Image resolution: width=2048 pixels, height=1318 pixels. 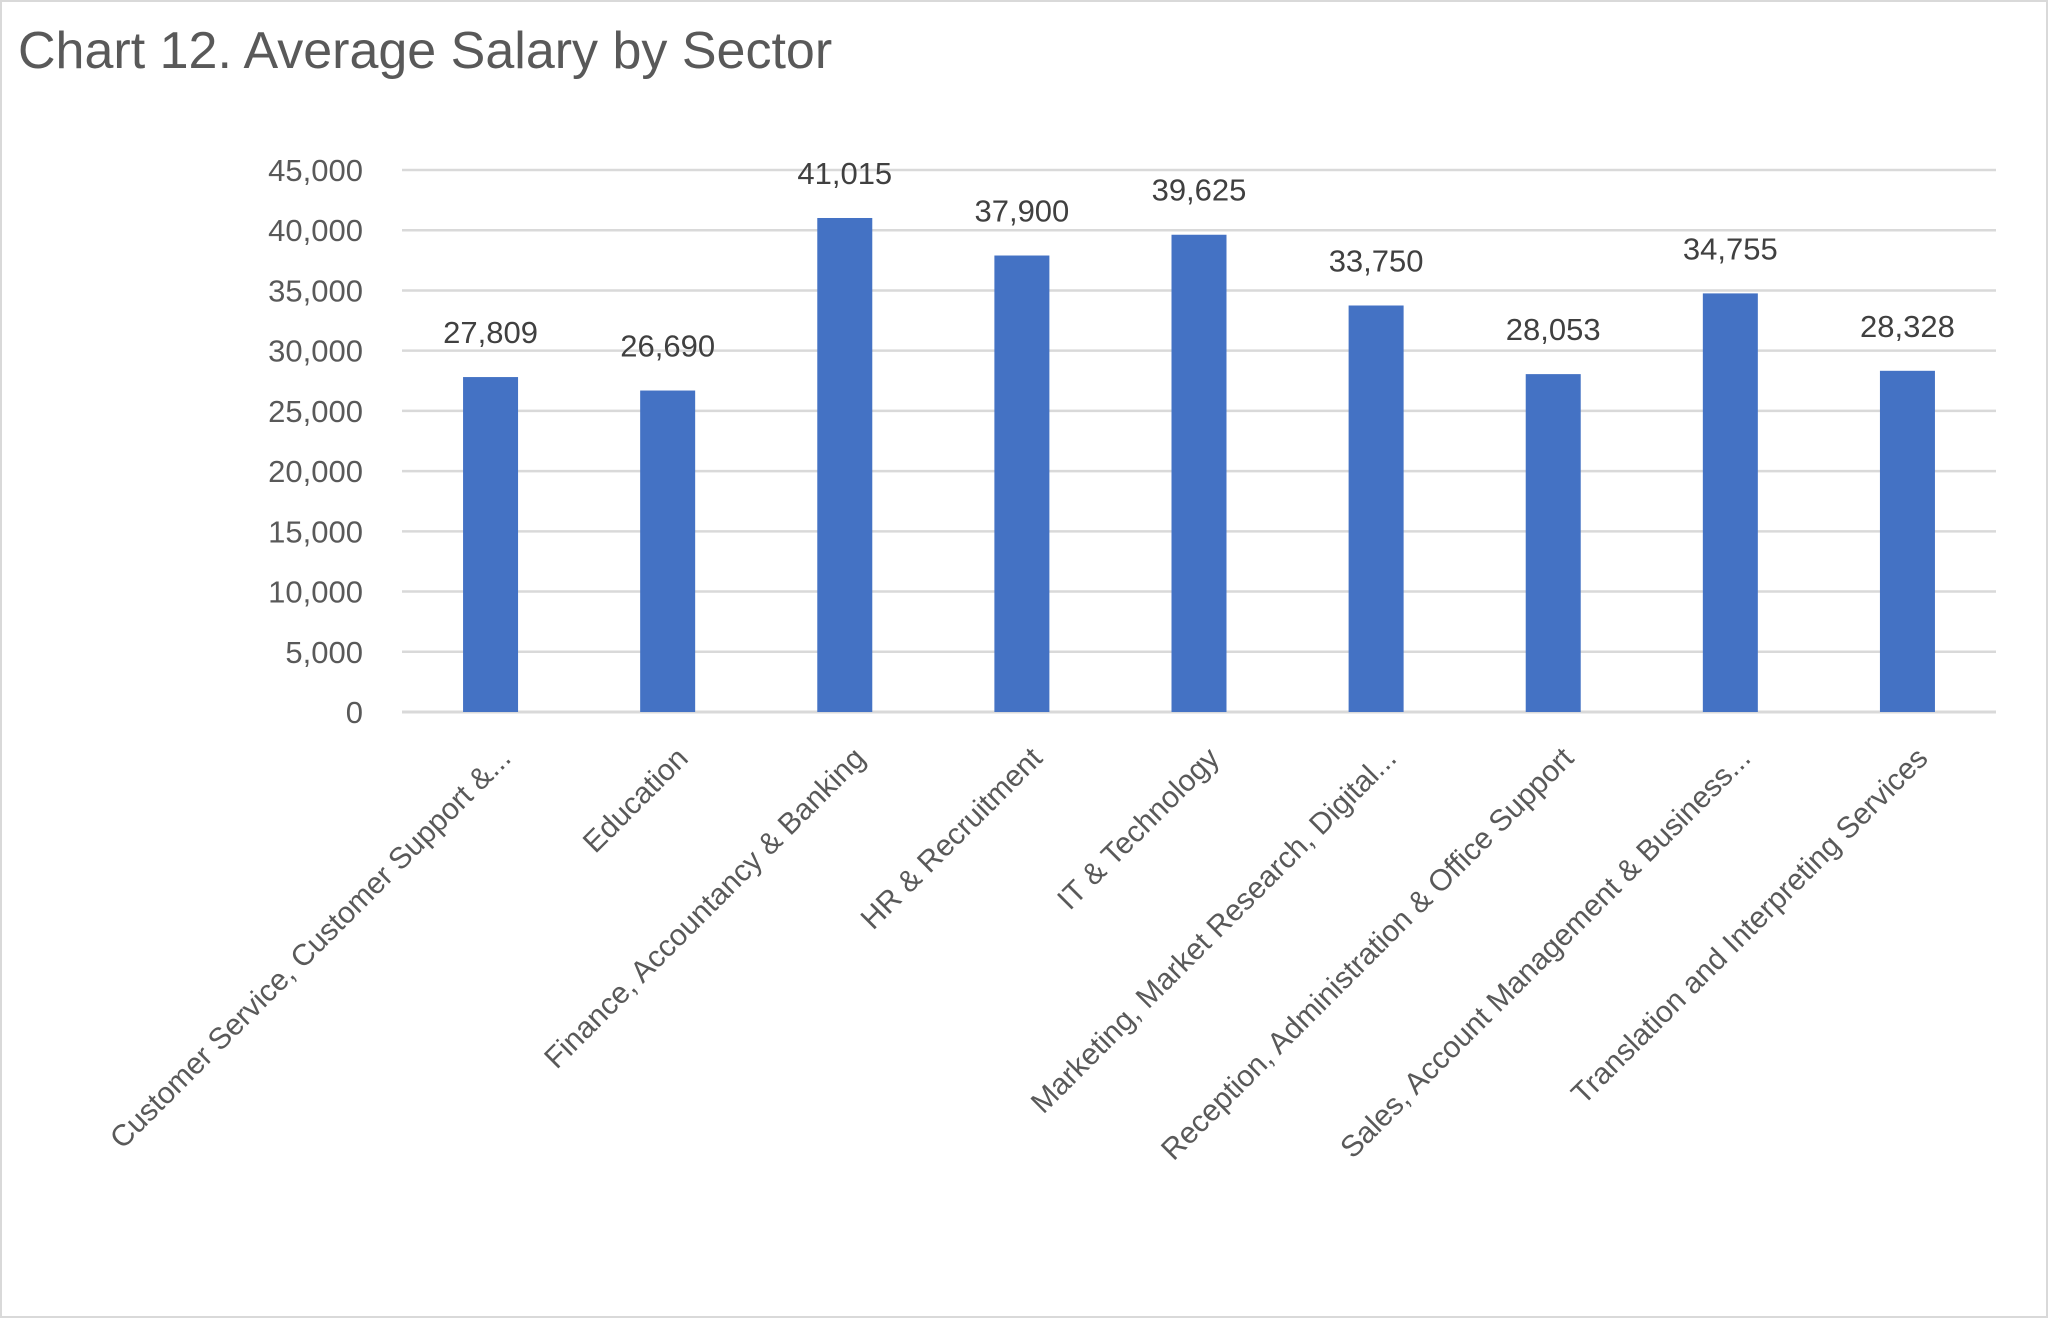 What do you see at coordinates (1021, 211) in the screenshot?
I see `data-label: 37,900` at bounding box center [1021, 211].